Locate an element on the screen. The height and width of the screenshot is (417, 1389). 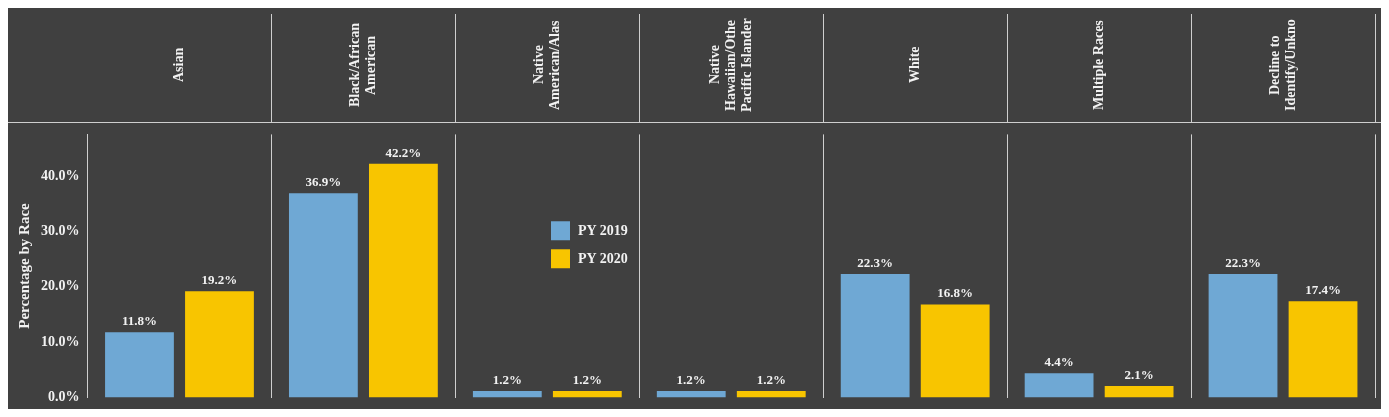
x-tick-label: Asian is located at coordinates (179, 65).